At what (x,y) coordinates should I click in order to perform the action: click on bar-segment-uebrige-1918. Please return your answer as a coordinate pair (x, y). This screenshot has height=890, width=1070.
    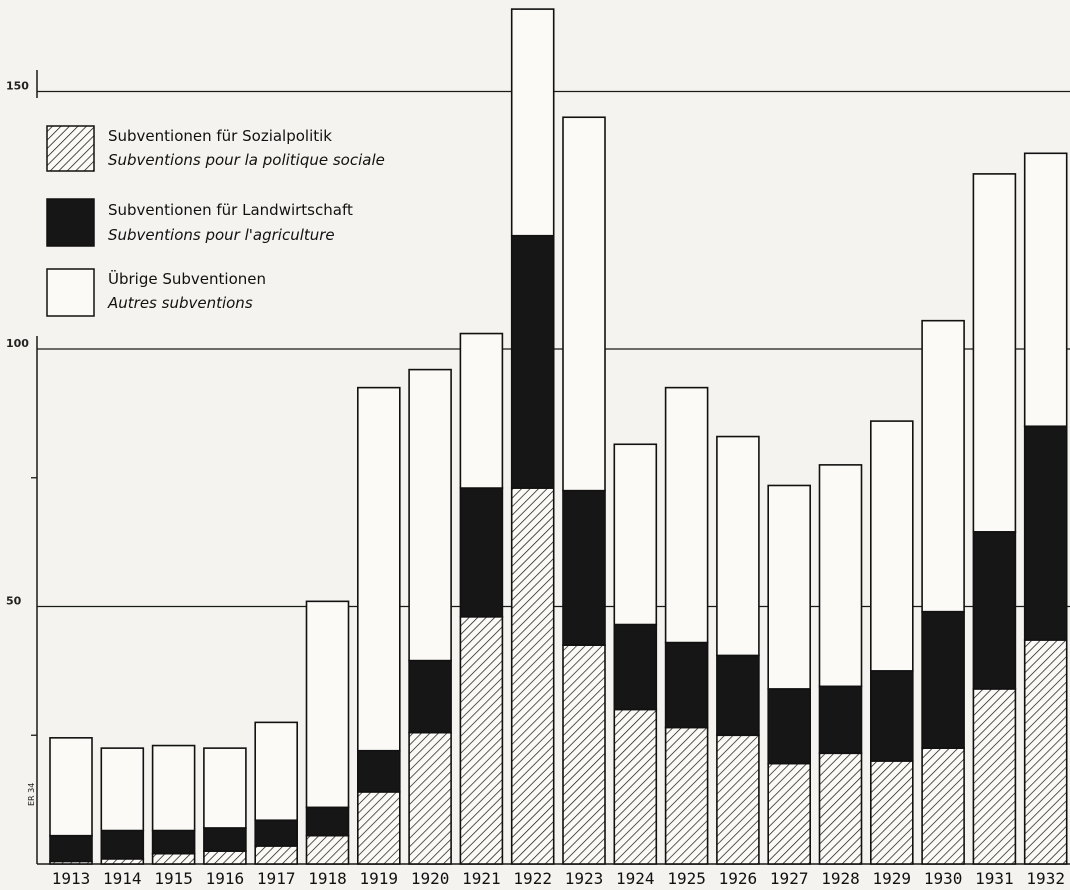
    Looking at the image, I should click on (327, 704).